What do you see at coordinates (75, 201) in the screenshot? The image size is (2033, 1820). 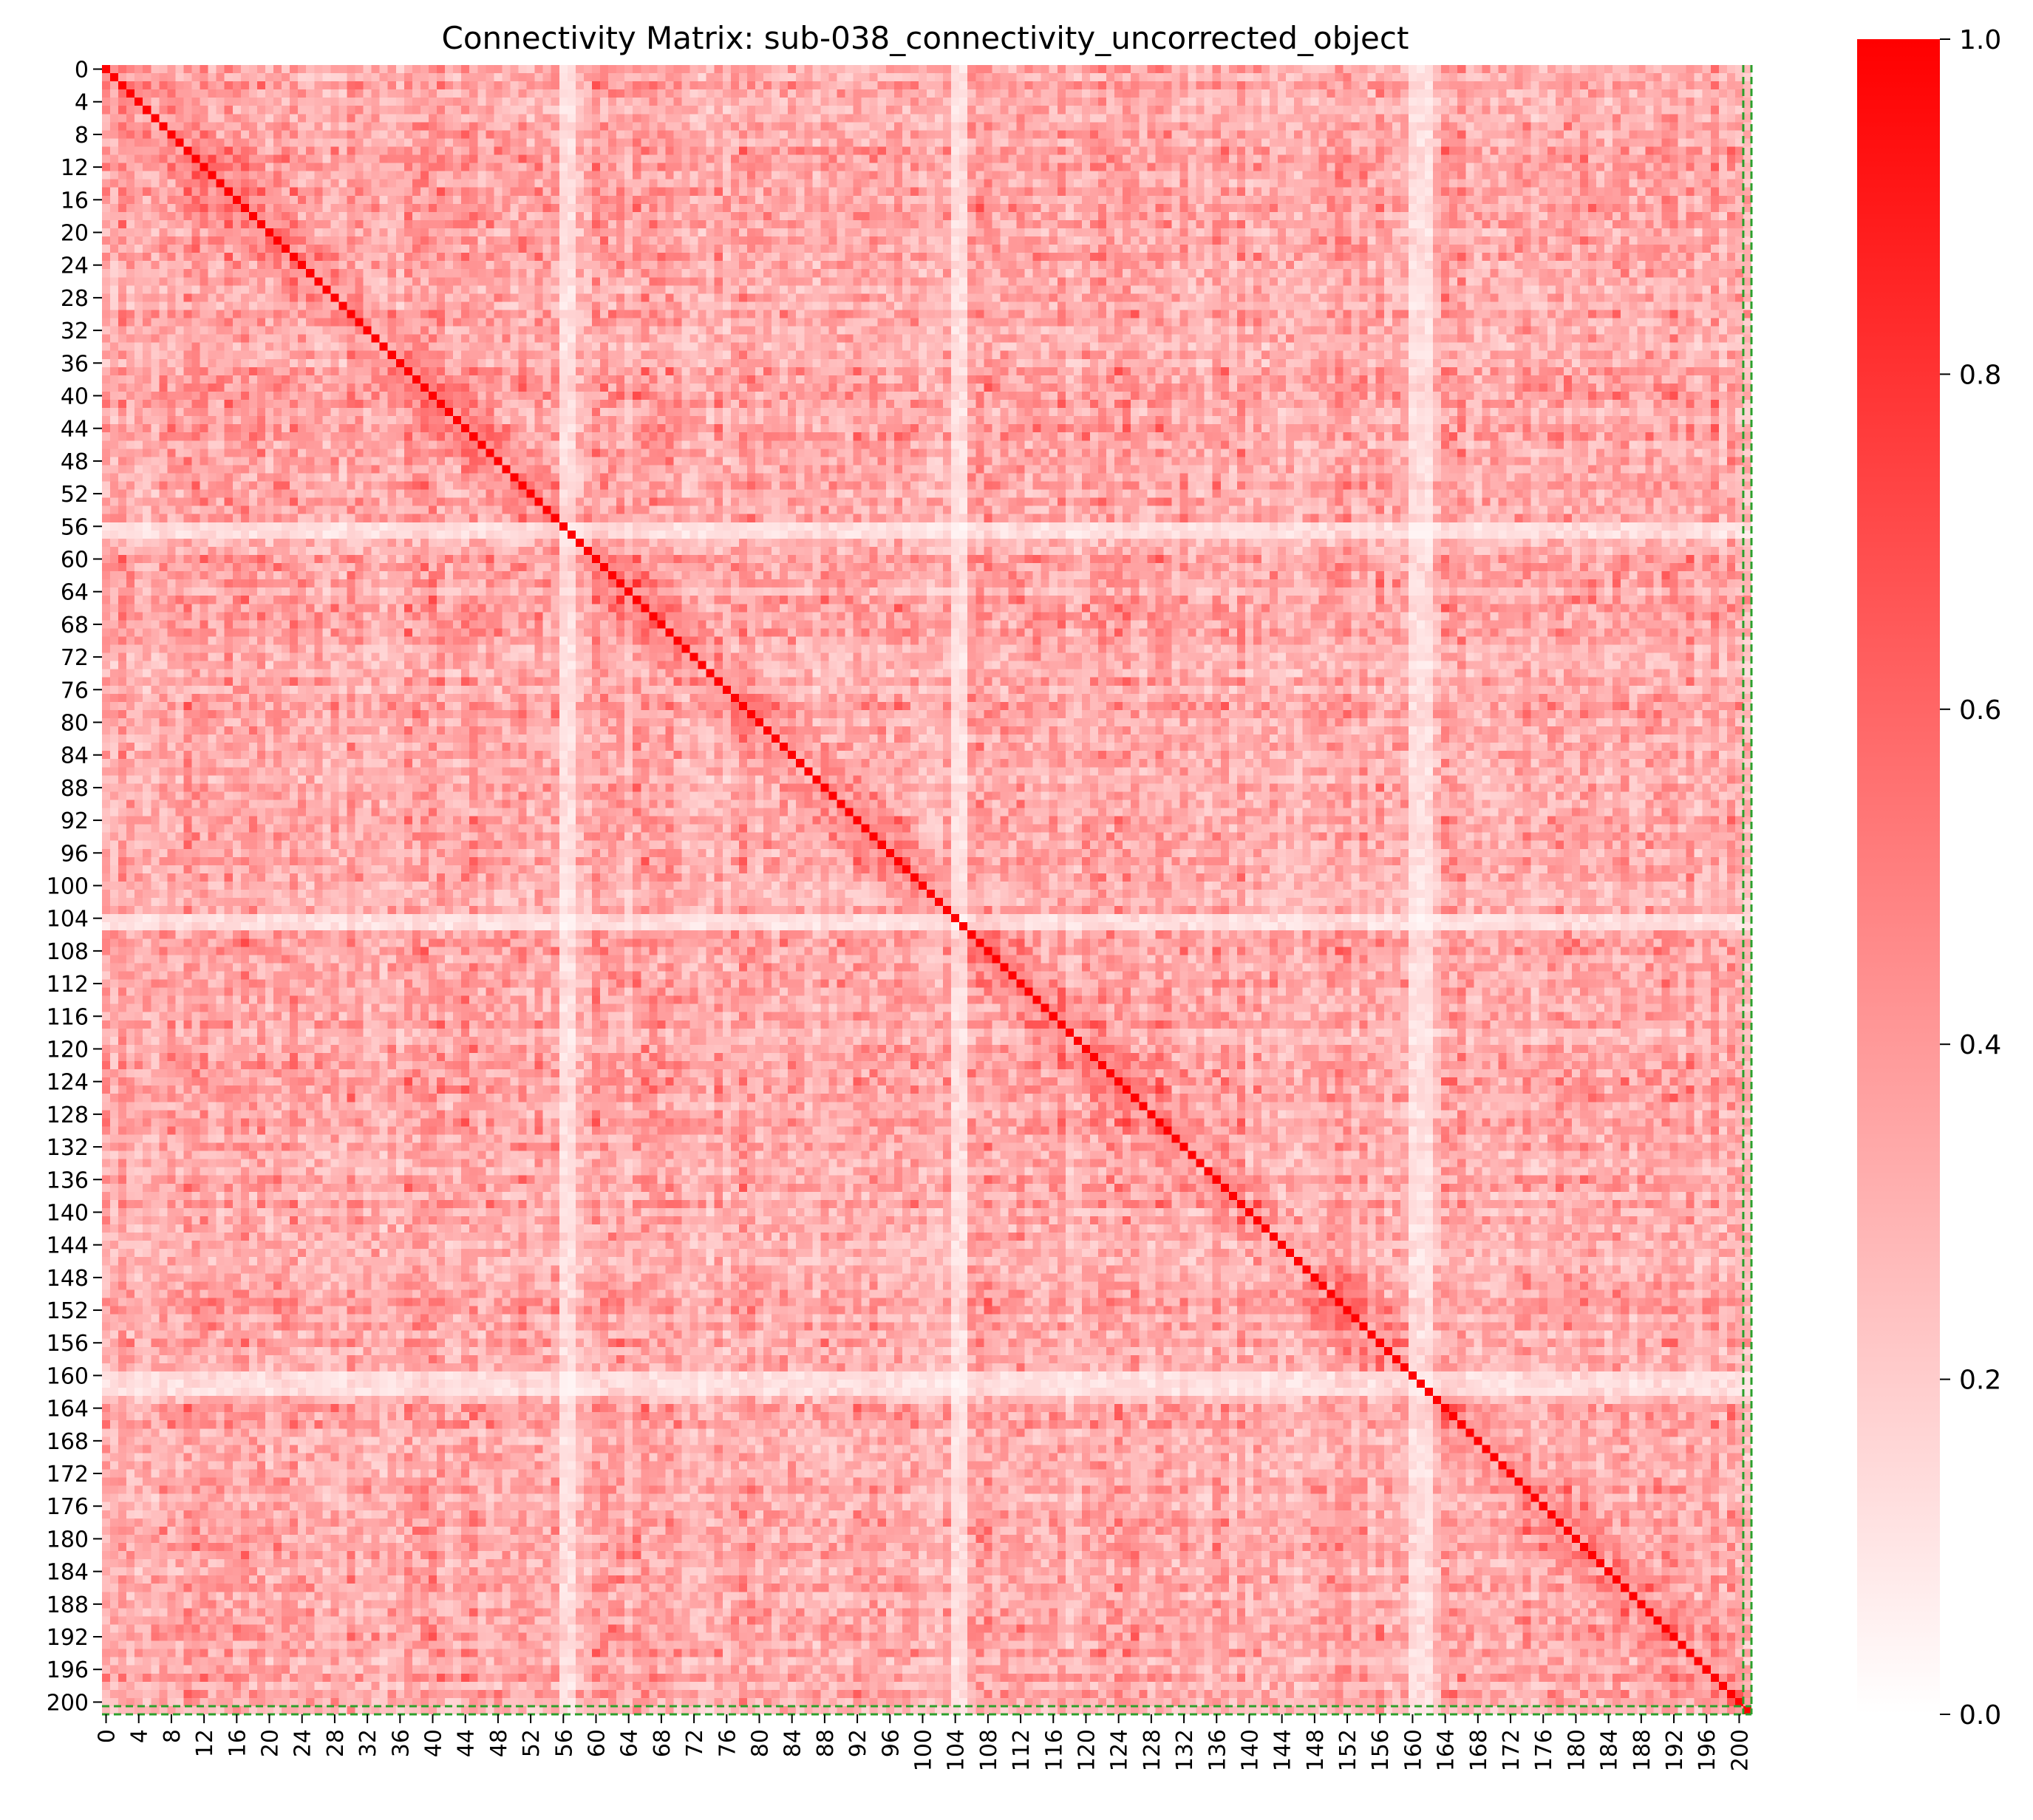 I see `y-tick-label-16: 16` at bounding box center [75, 201].